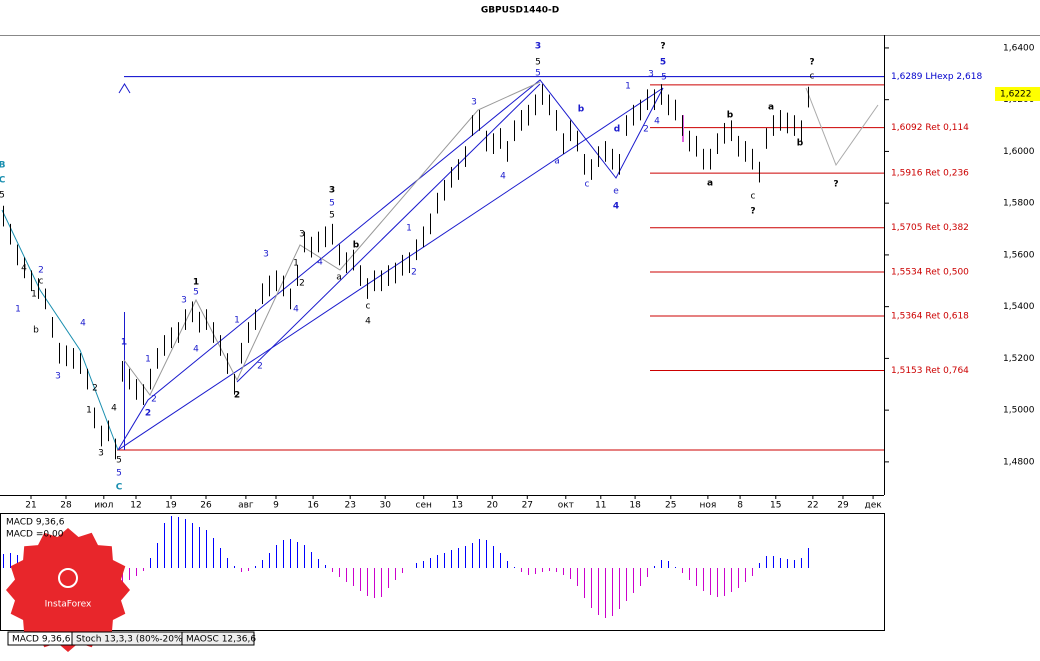 This screenshot has width=1040, height=661. Describe the element at coordinates (843, 506) in the screenshot. I see `x-tick-label: 29` at that location.